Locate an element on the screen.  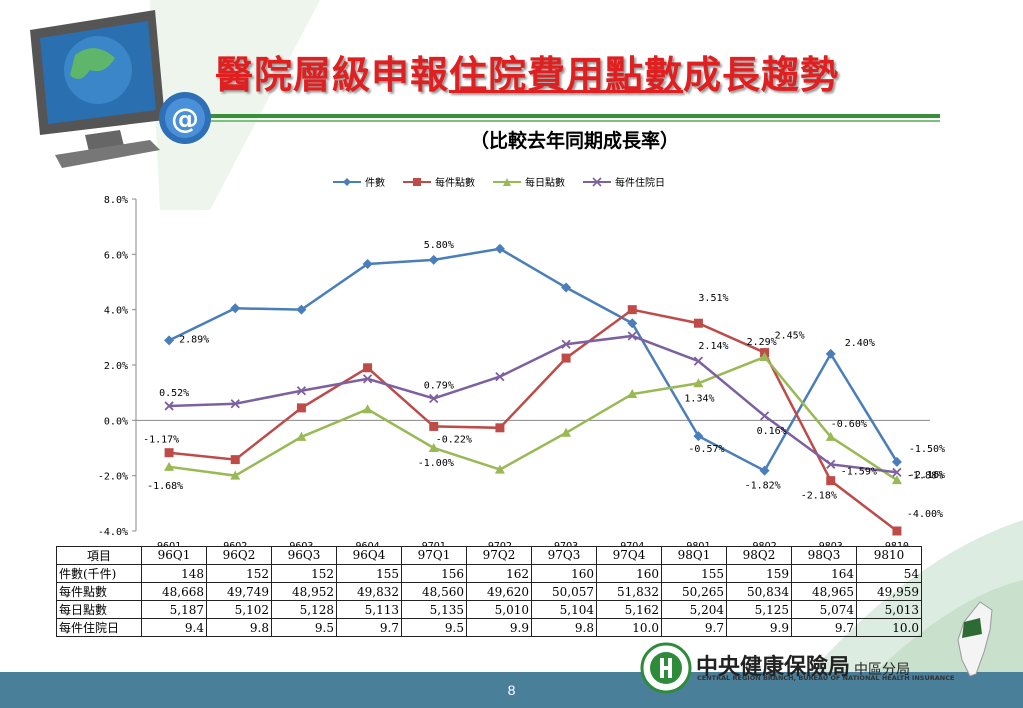
data-label: 2.29% is located at coordinates (762, 342).